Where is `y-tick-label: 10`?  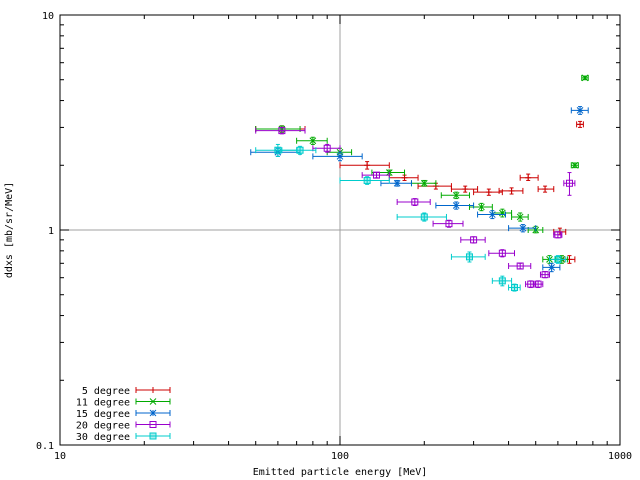 y-tick-label: 10 is located at coordinates (48, 16).